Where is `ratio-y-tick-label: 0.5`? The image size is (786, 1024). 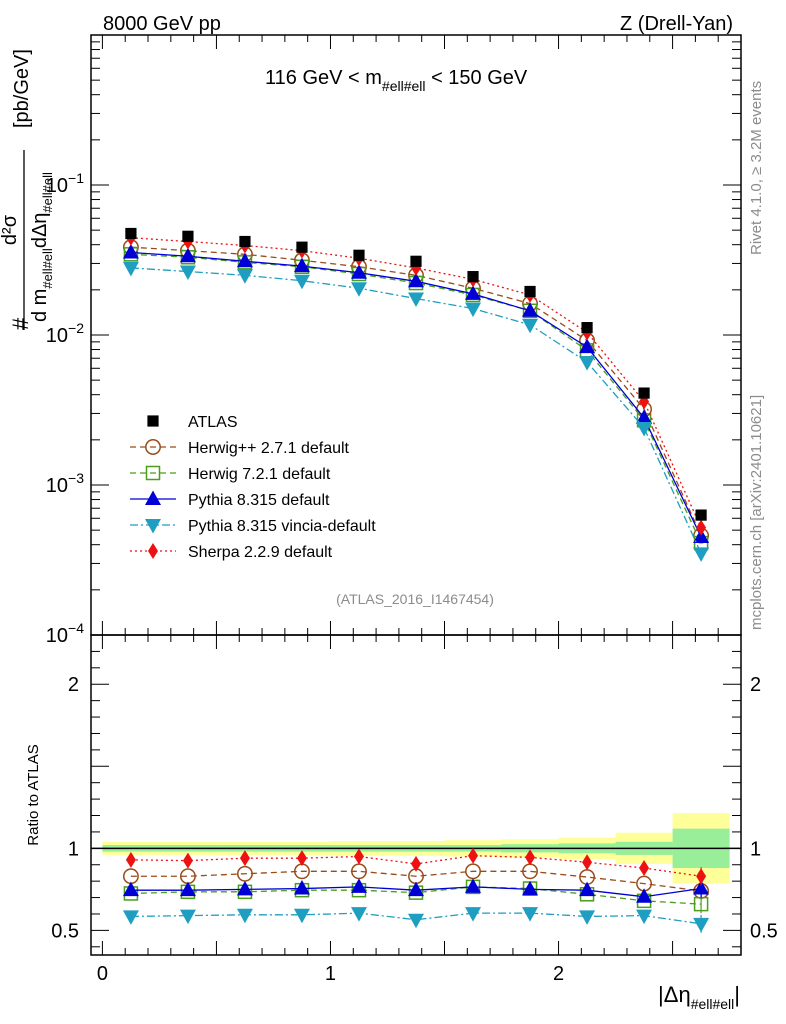 ratio-y-tick-label: 0.5 is located at coordinates (65, 931).